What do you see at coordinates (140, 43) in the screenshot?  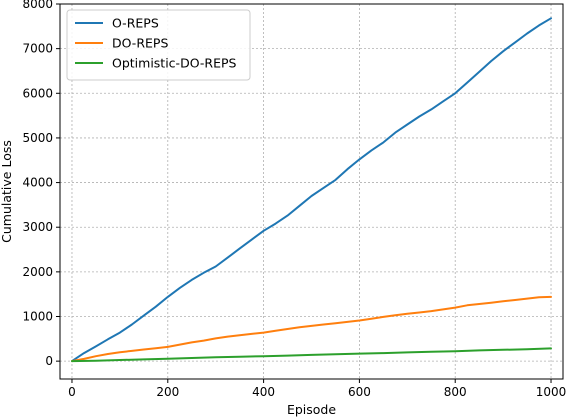 I see `legend-label: DO-REPS` at bounding box center [140, 43].